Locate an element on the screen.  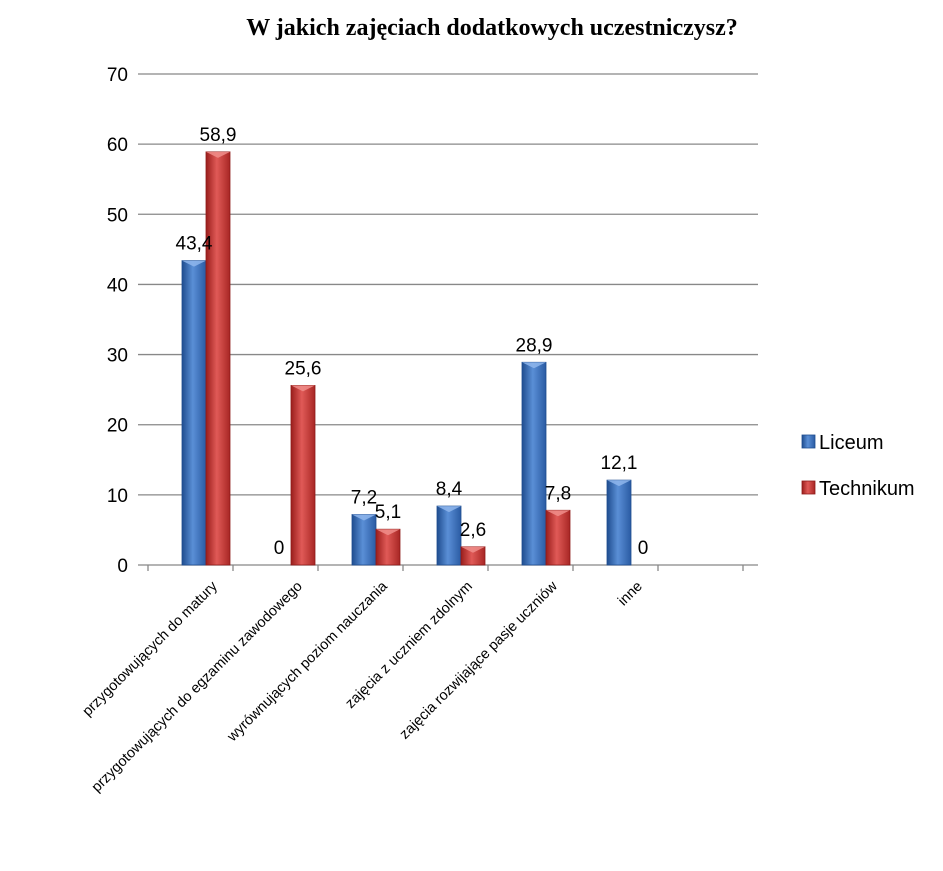
data-label: 7,2 is located at coordinates (364, 497).